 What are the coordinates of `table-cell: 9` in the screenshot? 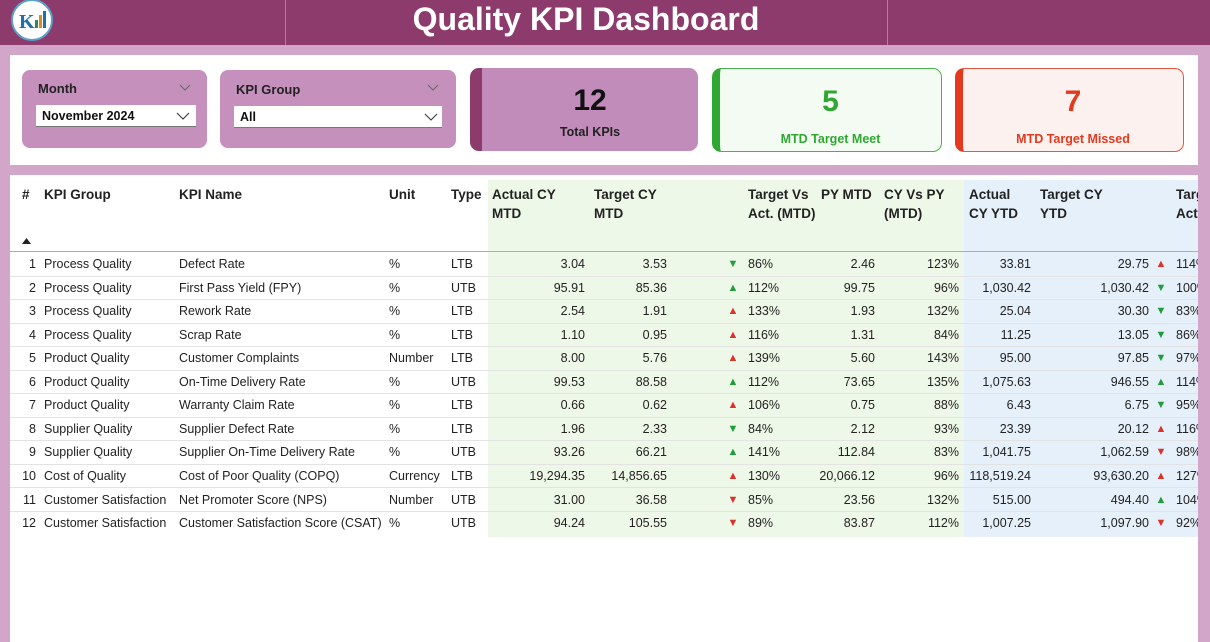 It's located at (32, 452).